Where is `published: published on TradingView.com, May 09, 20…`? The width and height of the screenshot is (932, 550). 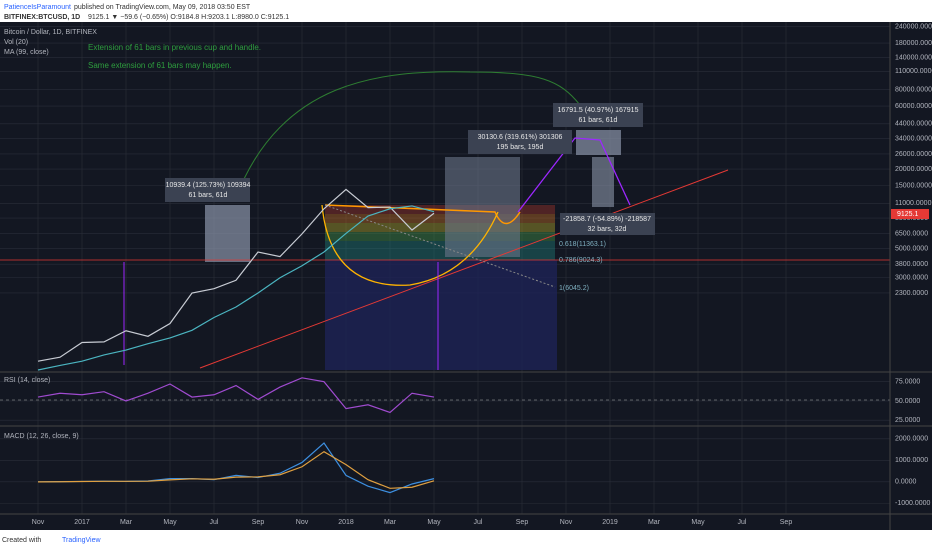
published: published on TradingView.com, May 09, 20… is located at coordinates (162, 7).